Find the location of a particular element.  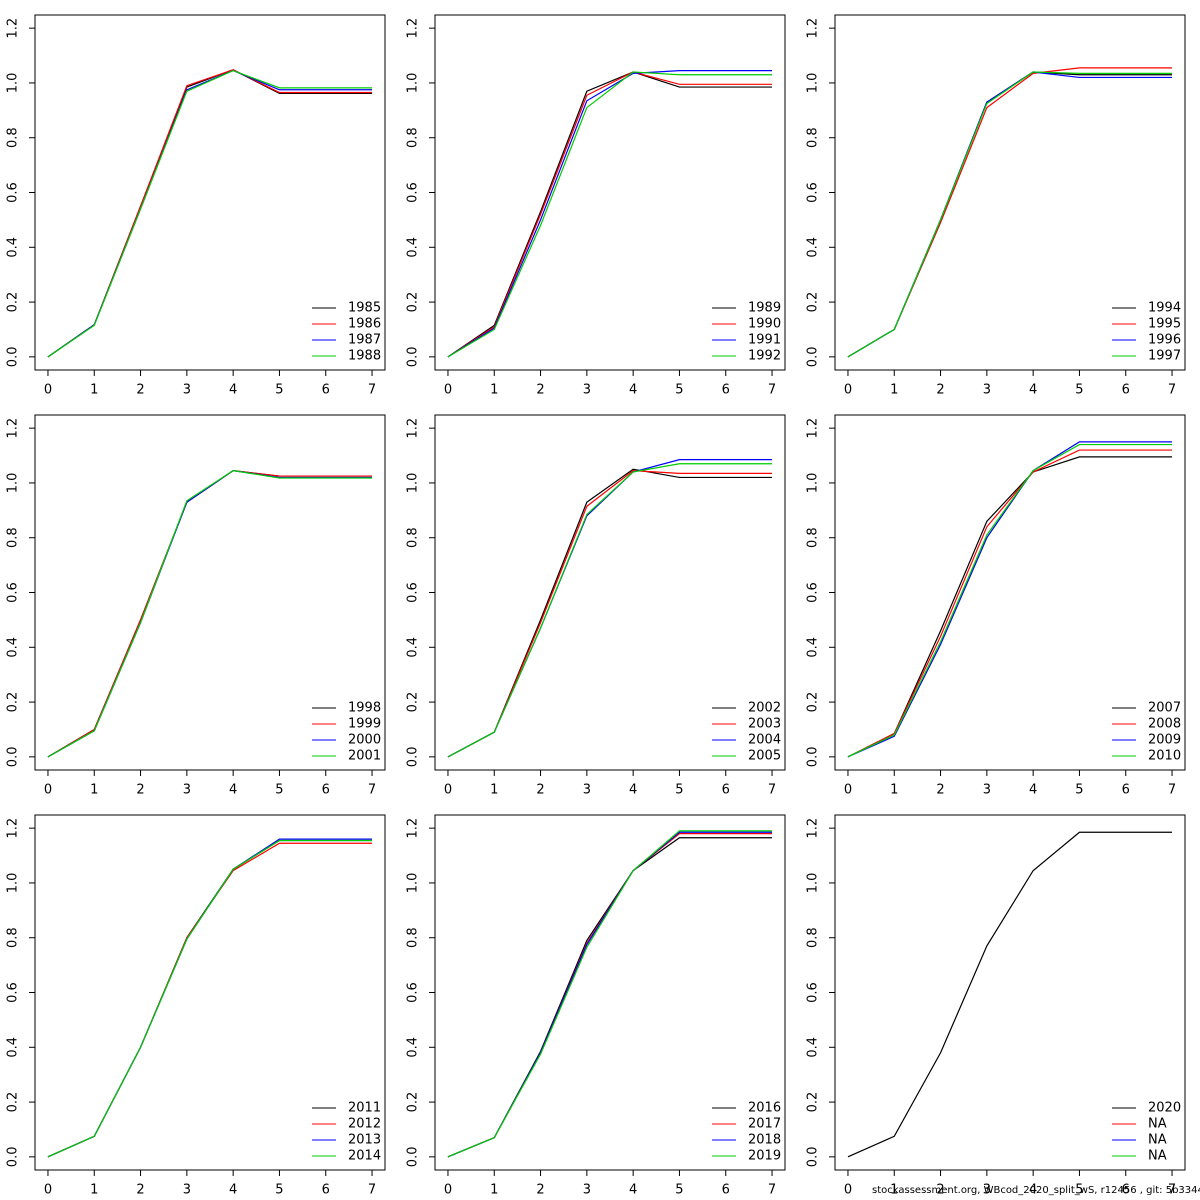

legend-label: 2002 is located at coordinates (764, 708).